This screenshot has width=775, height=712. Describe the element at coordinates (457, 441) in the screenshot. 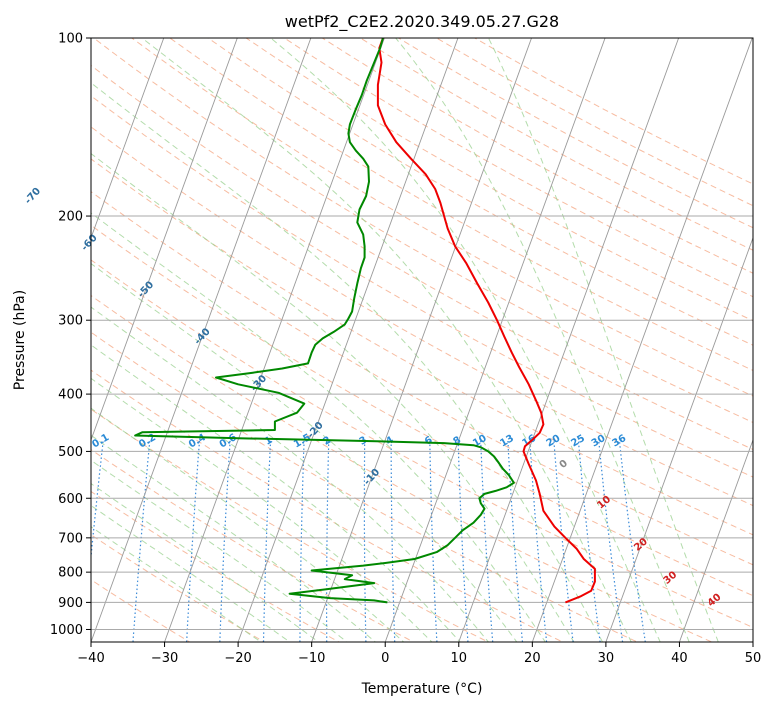

I see `mixing-ratio-label: 8` at that location.